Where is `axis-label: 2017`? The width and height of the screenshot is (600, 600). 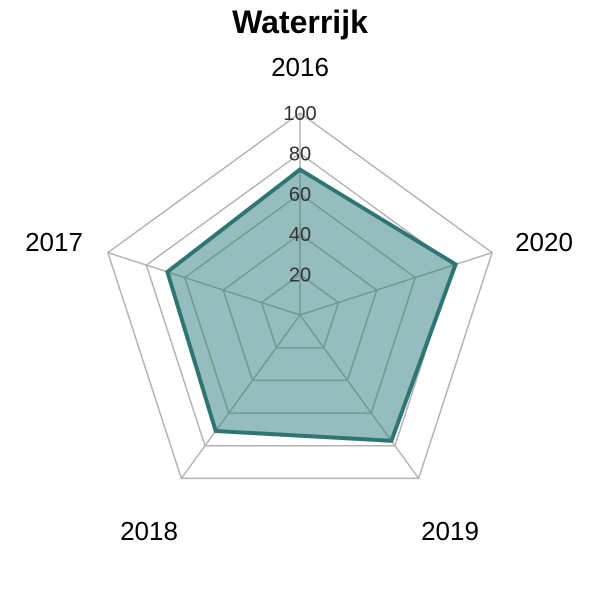
axis-label: 2017 is located at coordinates (54, 242).